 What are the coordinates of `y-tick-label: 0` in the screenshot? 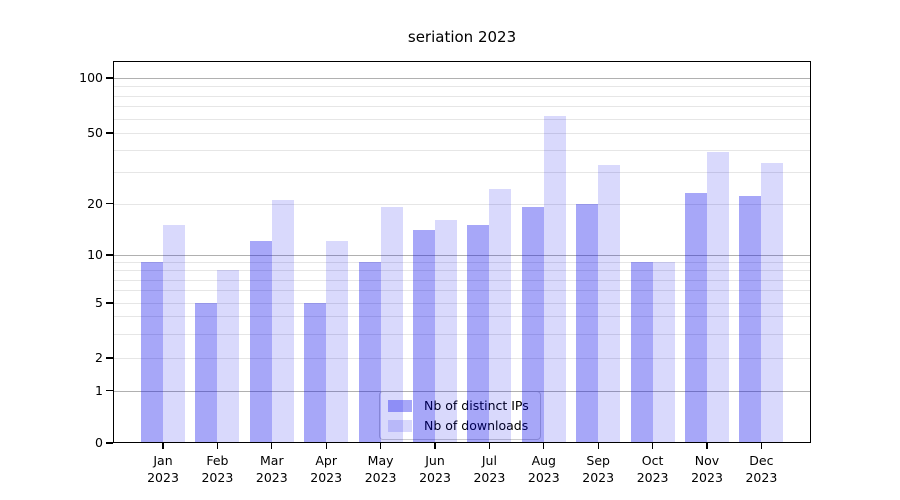 It's located at (99, 442).